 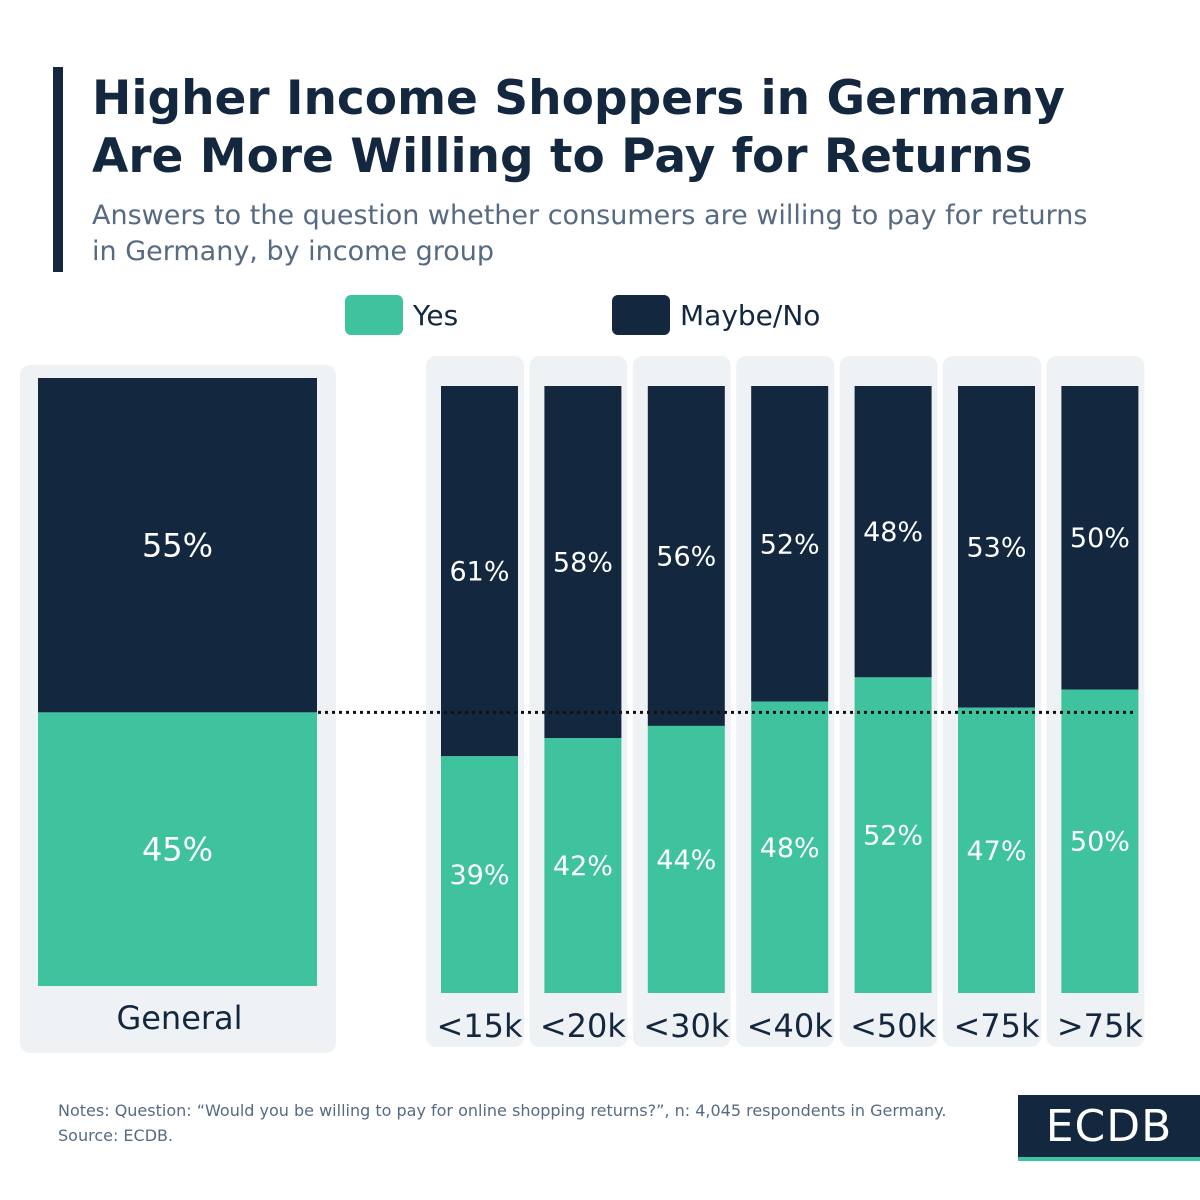 What do you see at coordinates (996, 1026) in the screenshot?
I see `category-label-lt-75k: <75k` at bounding box center [996, 1026].